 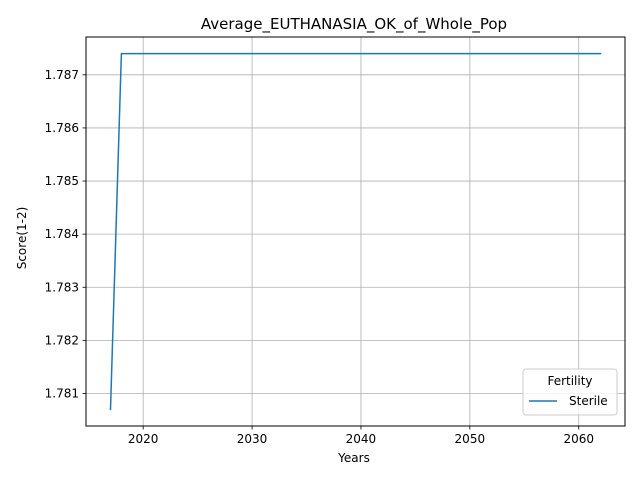 I want to click on y-tick-label: 1.784, so click(x=62, y=234).